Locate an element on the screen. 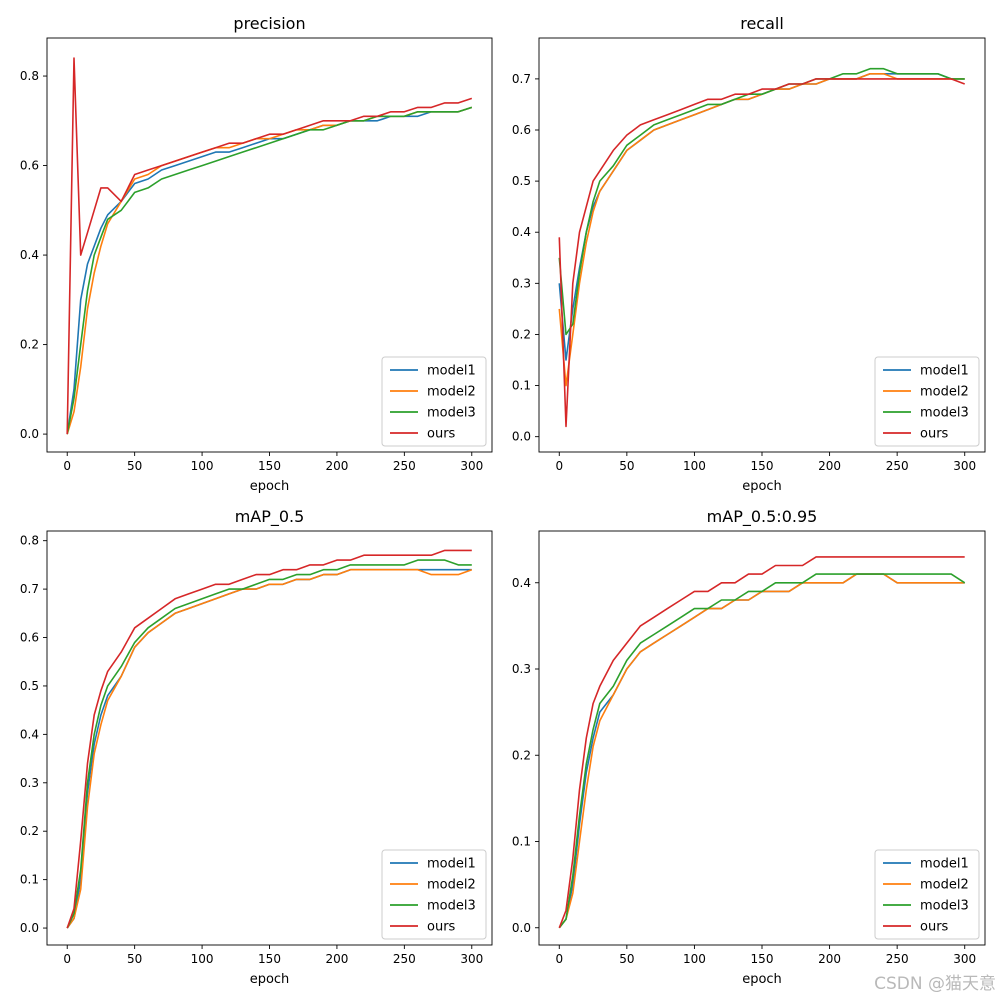  chart-2-legend-box is located at coordinates (434, 894).